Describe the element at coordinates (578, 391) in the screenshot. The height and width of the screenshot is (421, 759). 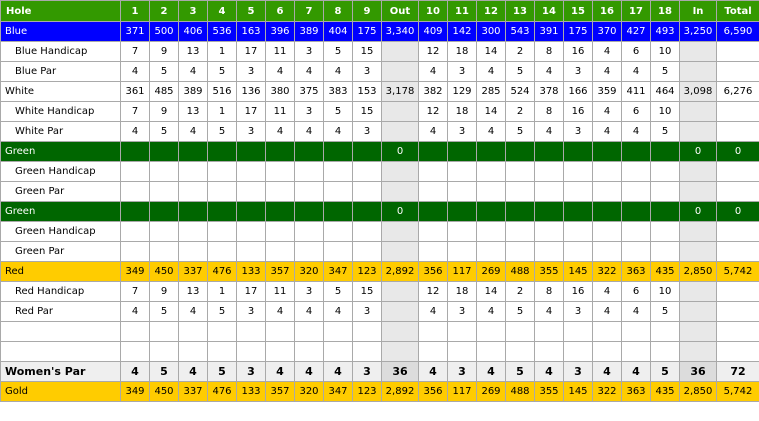
I see `score-cell: 145` at that location.